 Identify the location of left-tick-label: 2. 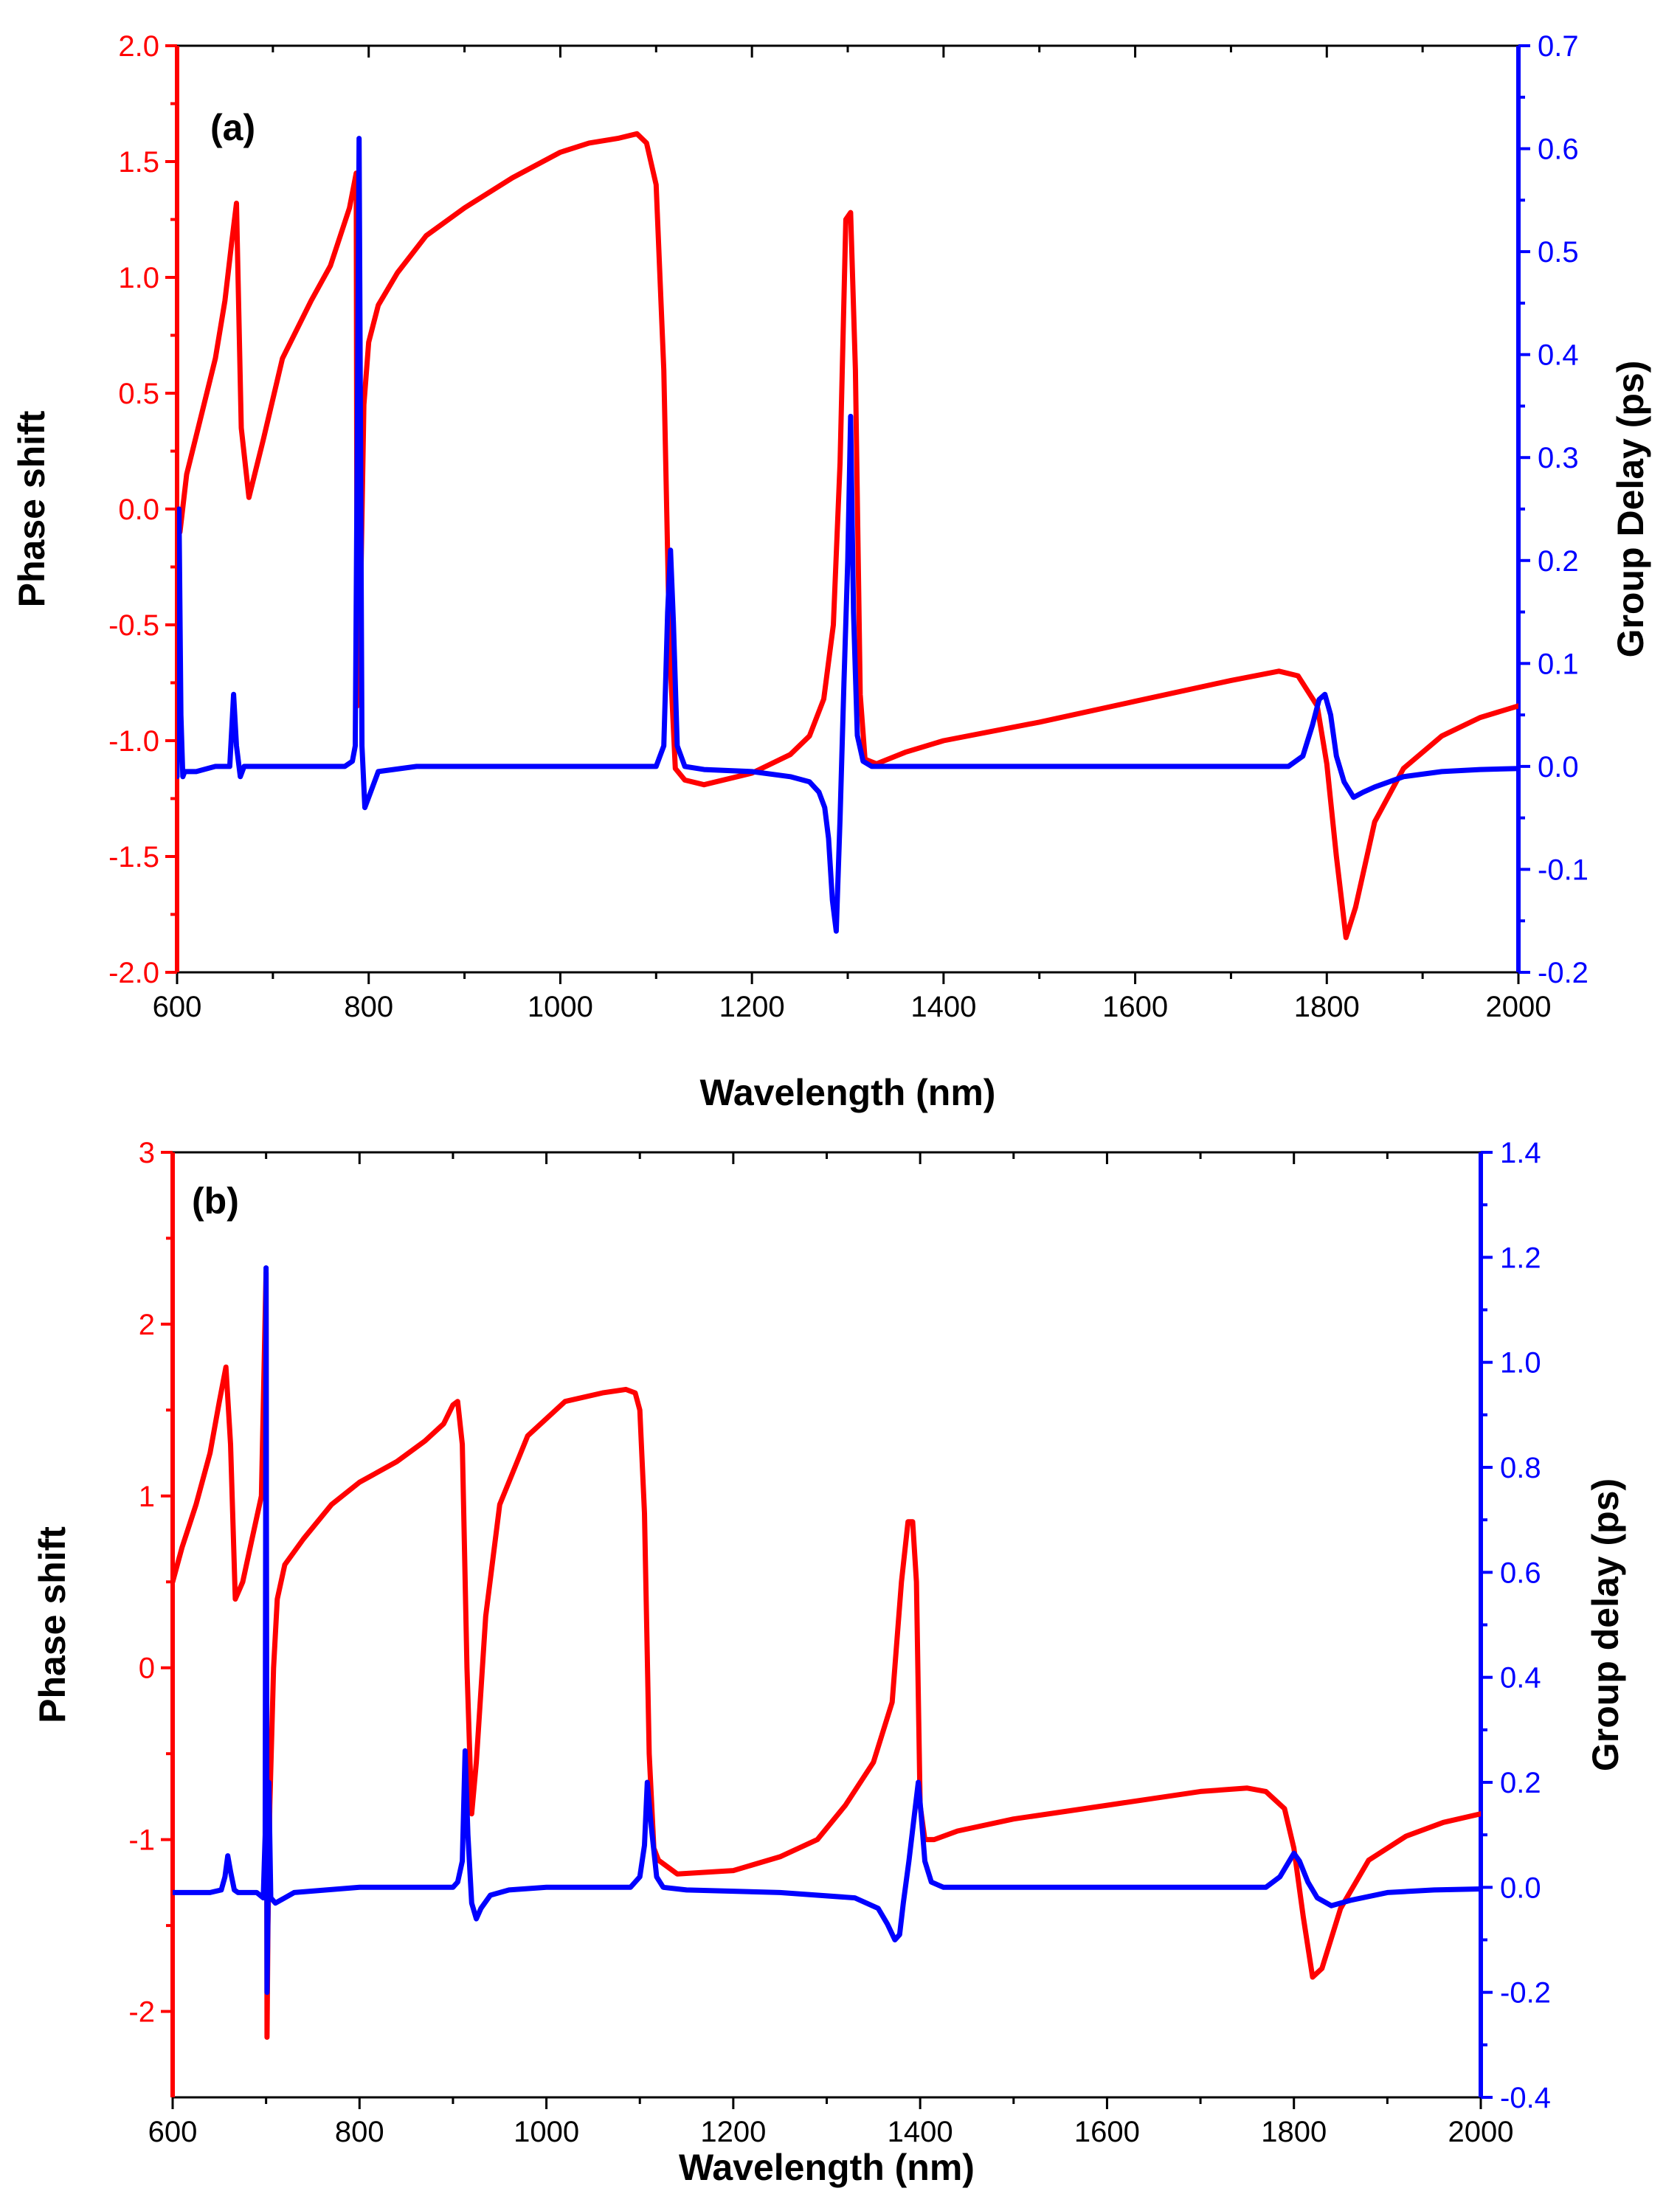
(147, 1325).